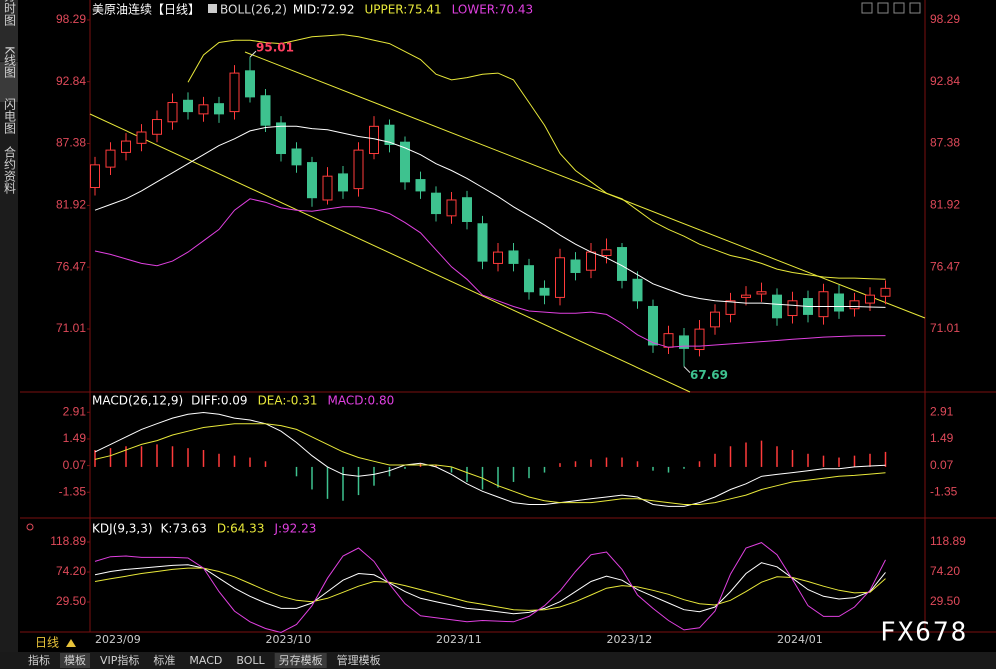  What do you see at coordinates (359, 660) in the screenshot?
I see `toolbar-tab: 管理模板` at bounding box center [359, 660].